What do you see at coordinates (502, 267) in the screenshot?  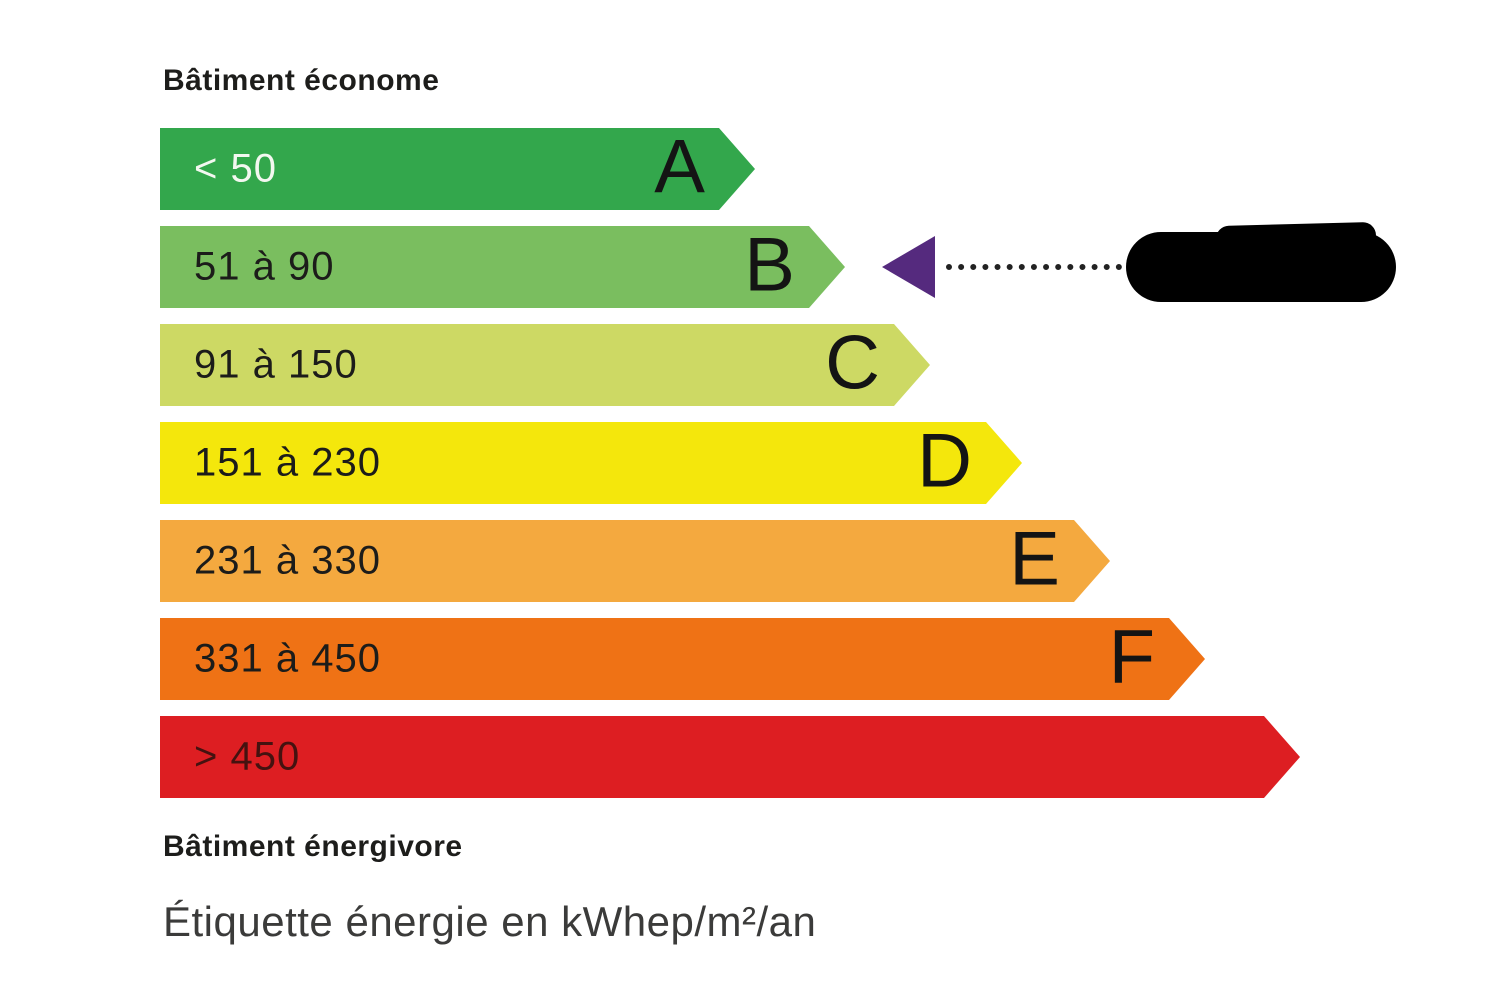 I see `bar-class-b: 51 à 90 B` at bounding box center [502, 267].